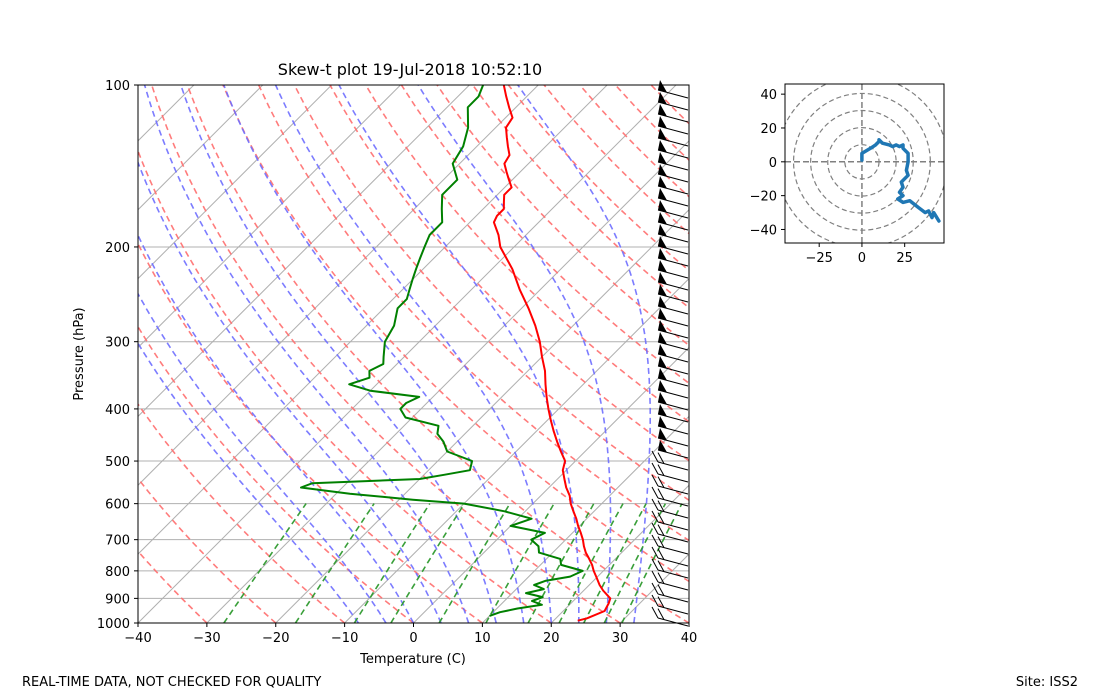 Image resolution: width=1100 pixels, height=700 pixels. What do you see at coordinates (117, 505) in the screenshot?
I see `y-tick-label: 600` at bounding box center [117, 505].